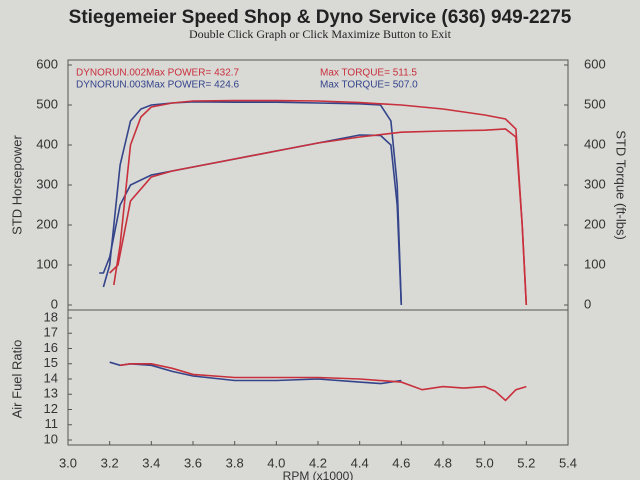 This screenshot has width=640, height=480. Describe the element at coordinates (51, 377) in the screenshot. I see `y-tick-label: 14` at that location.